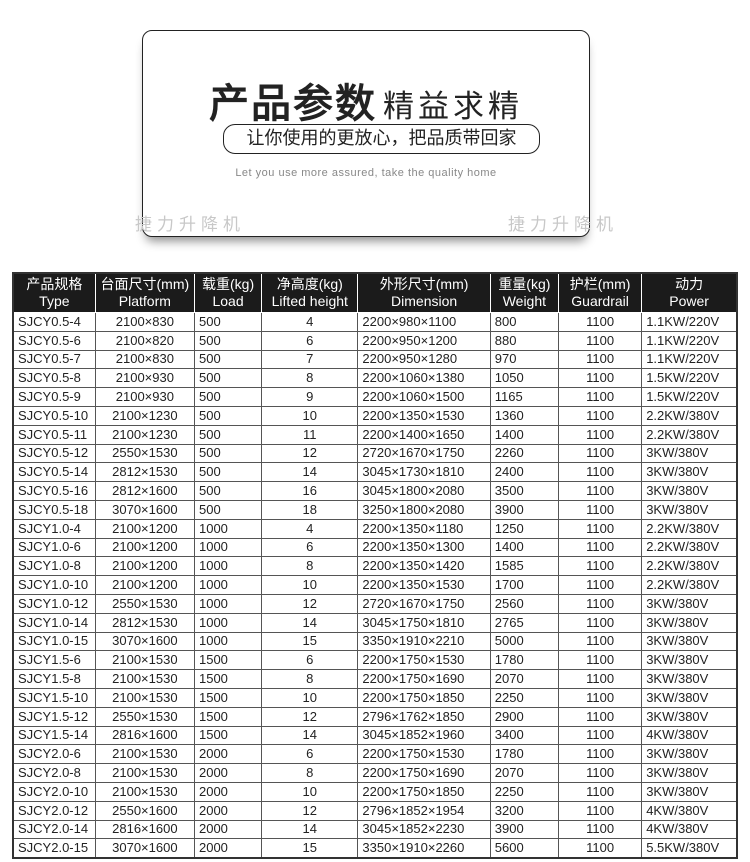  I want to click on table-cell: 14, so click(310, 622).